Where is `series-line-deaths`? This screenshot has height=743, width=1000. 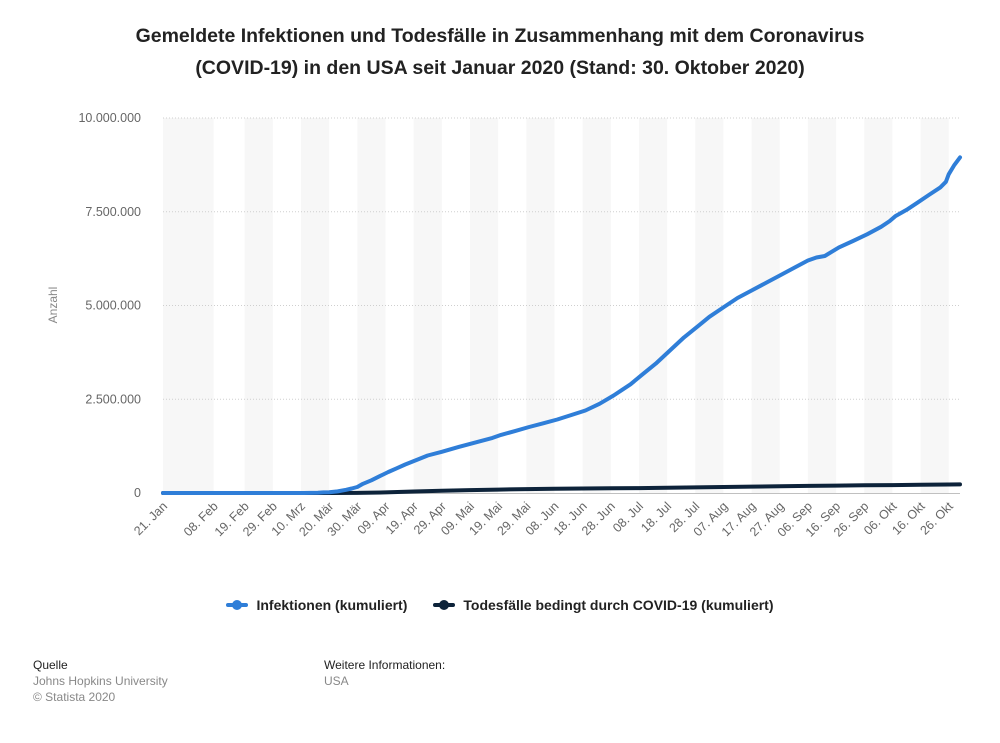 series-line-deaths is located at coordinates (561, 488).